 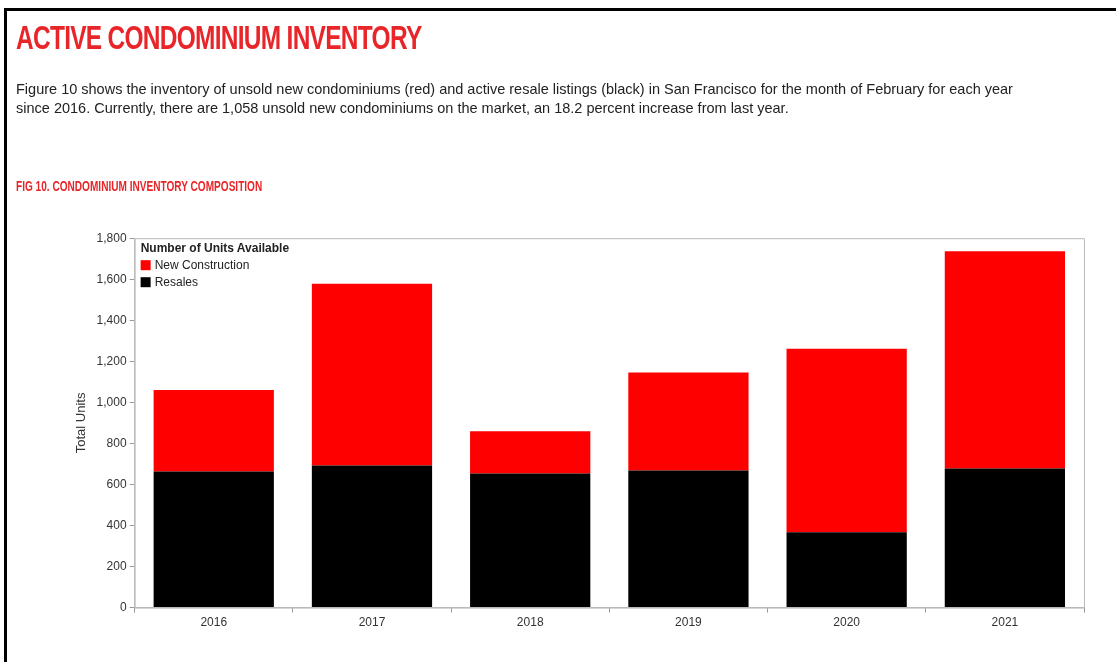 I want to click on chart-title: ACTIVE CONDOMINIUM INVENTORY, so click(x=219, y=37).